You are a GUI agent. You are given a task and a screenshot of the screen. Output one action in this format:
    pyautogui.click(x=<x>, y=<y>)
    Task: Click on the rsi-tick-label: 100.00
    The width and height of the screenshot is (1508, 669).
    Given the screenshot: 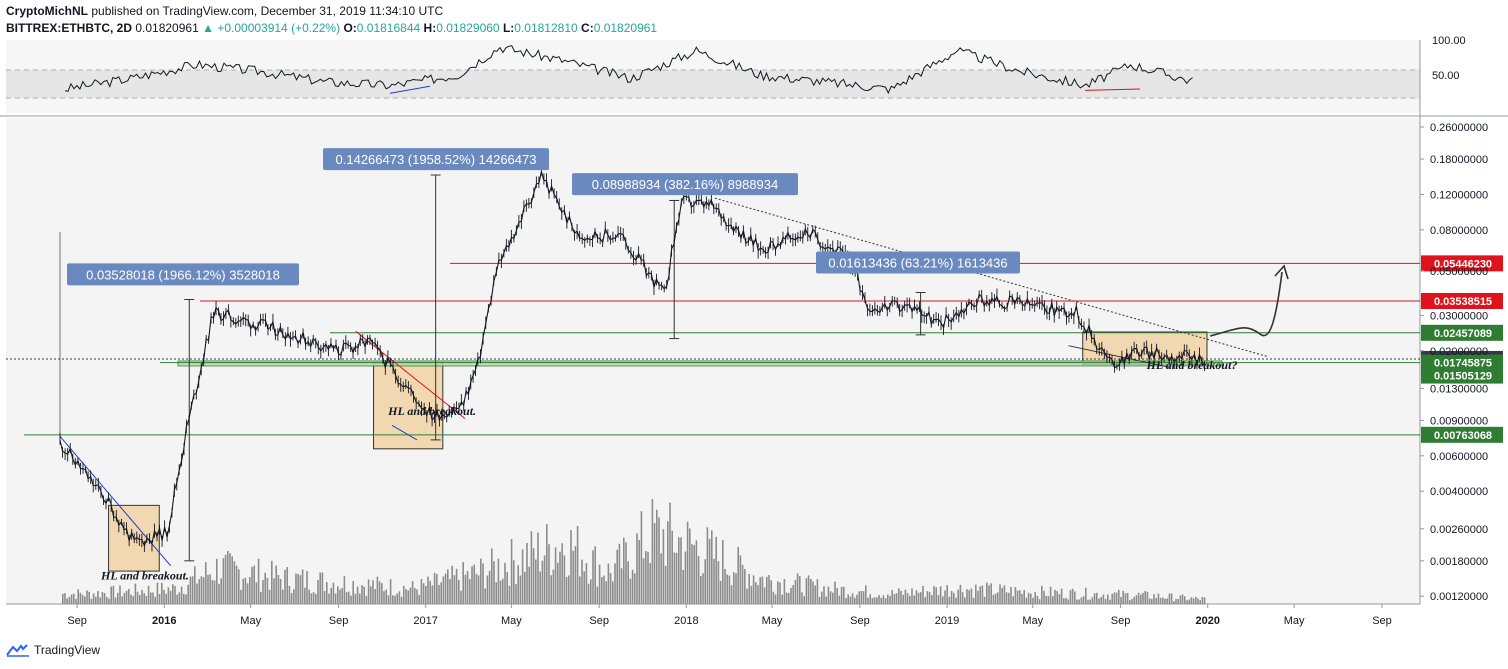 What is the action you would take?
    pyautogui.click(x=1449, y=41)
    